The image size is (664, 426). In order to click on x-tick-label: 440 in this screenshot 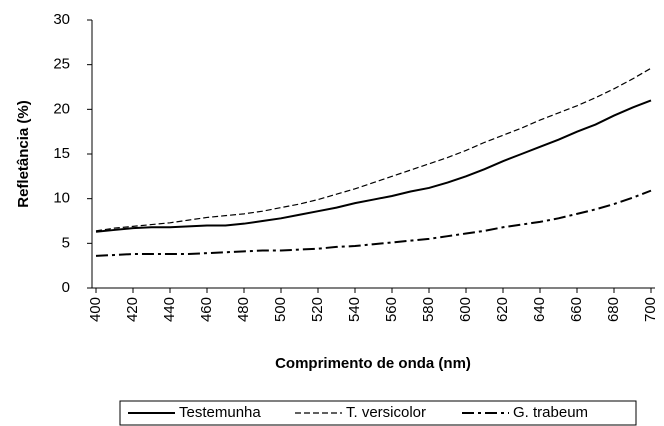, I will do `click(169, 309)`.